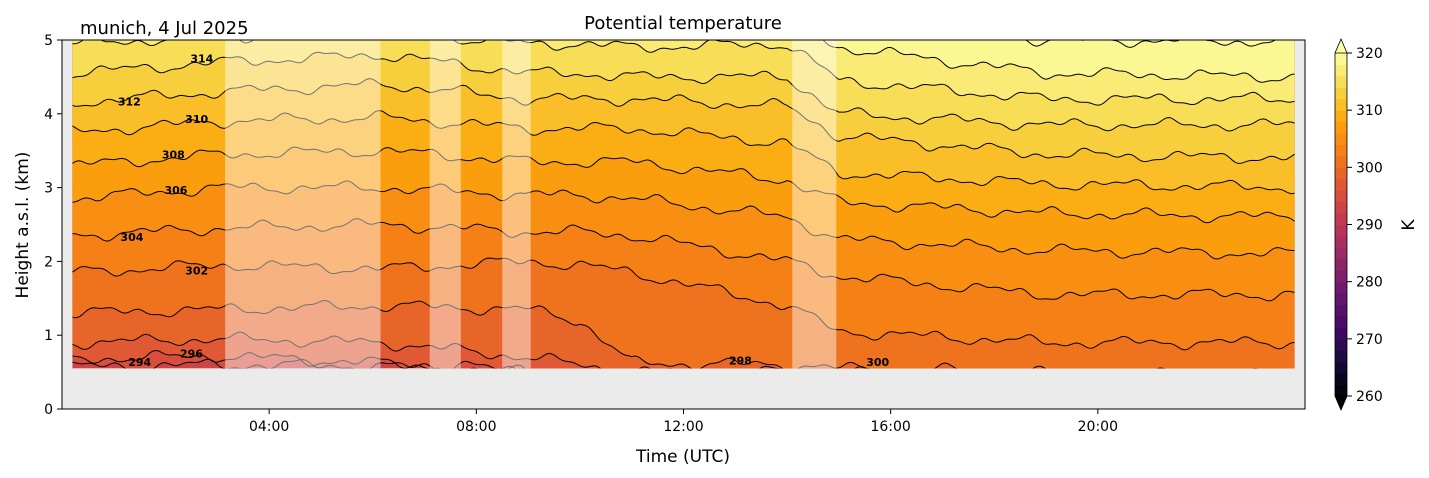 The image size is (1429, 478). Describe the element at coordinates (23, 225) in the screenshot. I see `y-axis-label: Height a.s.l. (km)` at that location.